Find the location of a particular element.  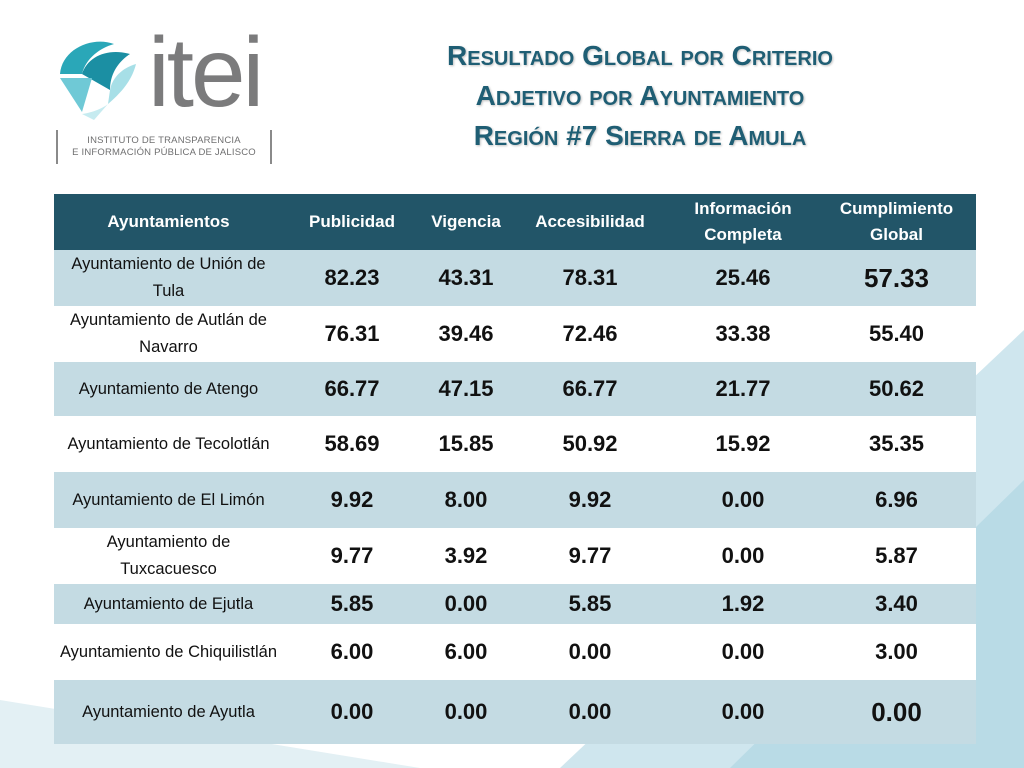

cell-informacion-completa: 33.38 is located at coordinates (743, 334).